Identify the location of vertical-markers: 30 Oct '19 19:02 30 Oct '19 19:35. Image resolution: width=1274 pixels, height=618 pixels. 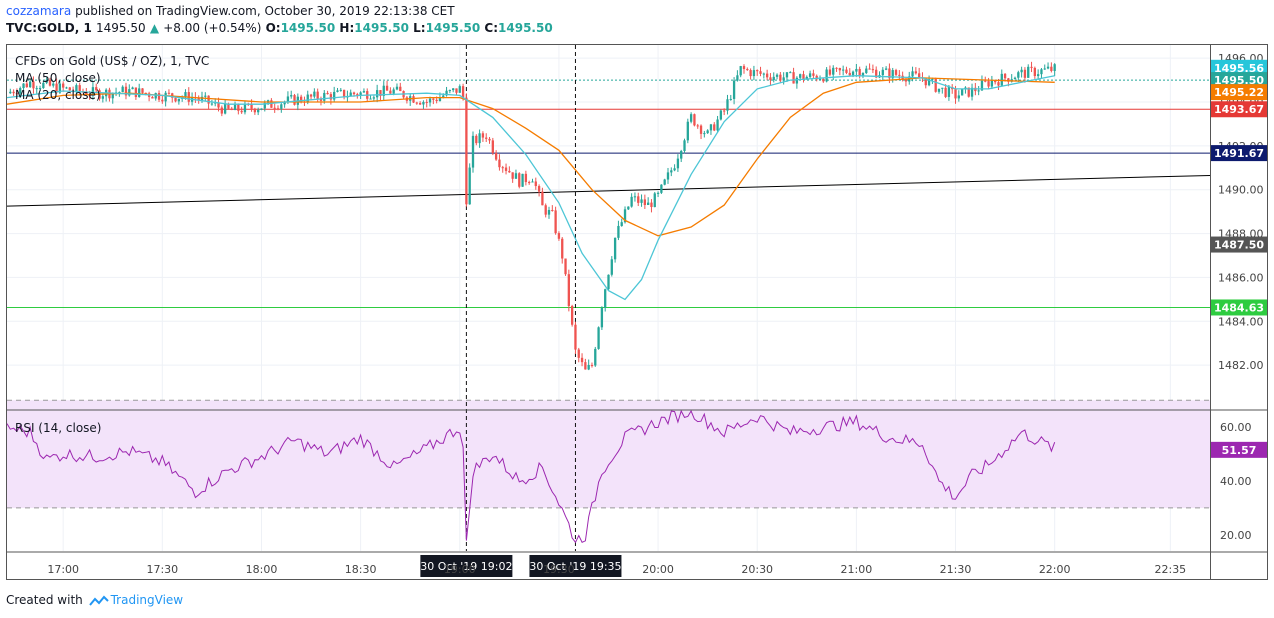
(521, 311).